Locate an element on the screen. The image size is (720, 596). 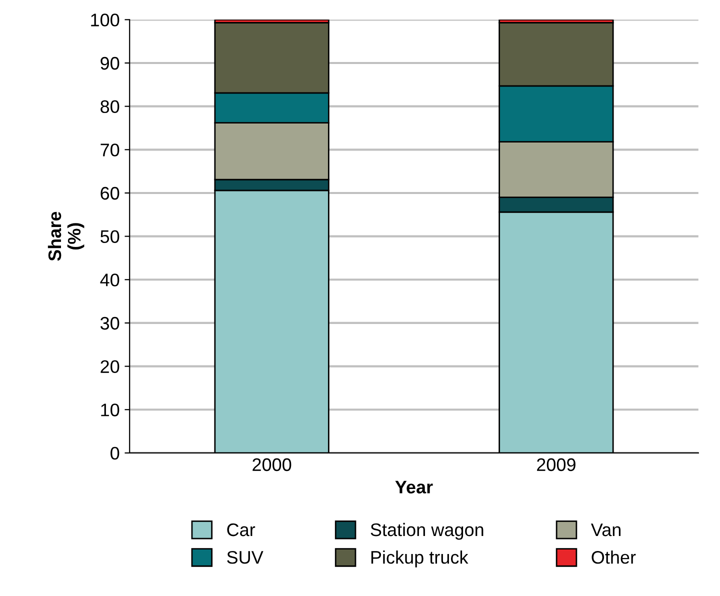
y-tick-label: 0 is located at coordinates (115, 453).